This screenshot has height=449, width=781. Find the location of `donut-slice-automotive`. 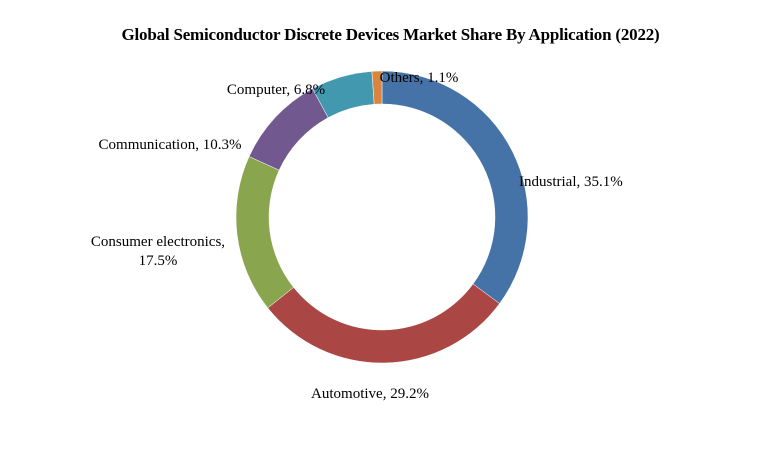

donut-slice-automotive is located at coordinates (383, 323).